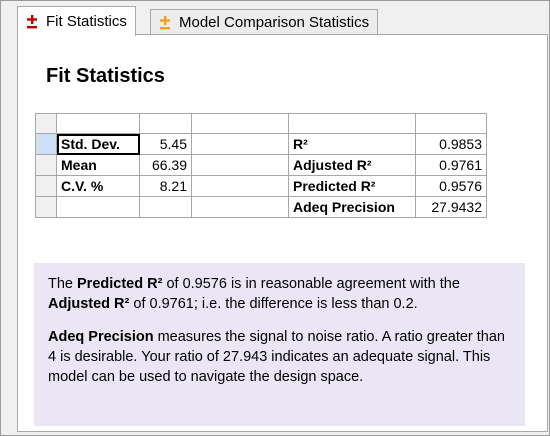  I want to click on tab-fit-statistics: Fit Statistics, so click(76, 21).